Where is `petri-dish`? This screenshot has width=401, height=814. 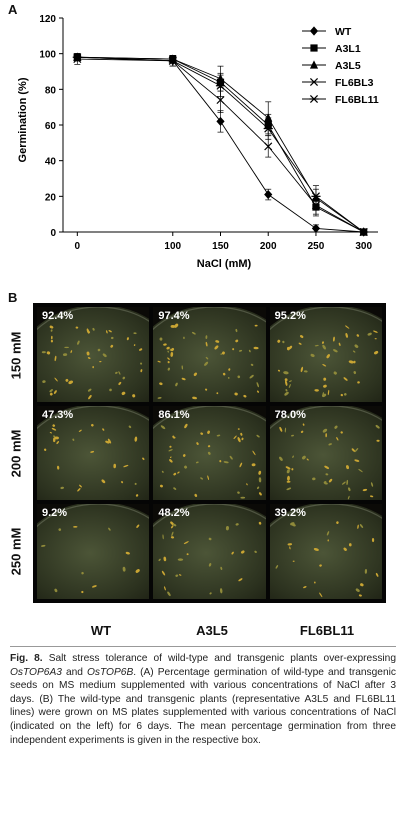
petri-dish is located at coordinates (93, 354).